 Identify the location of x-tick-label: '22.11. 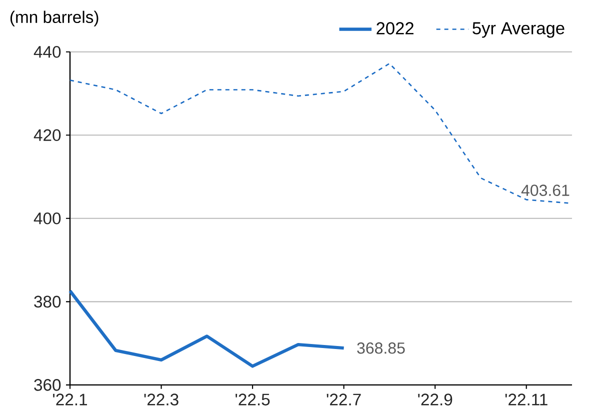
(526, 400).